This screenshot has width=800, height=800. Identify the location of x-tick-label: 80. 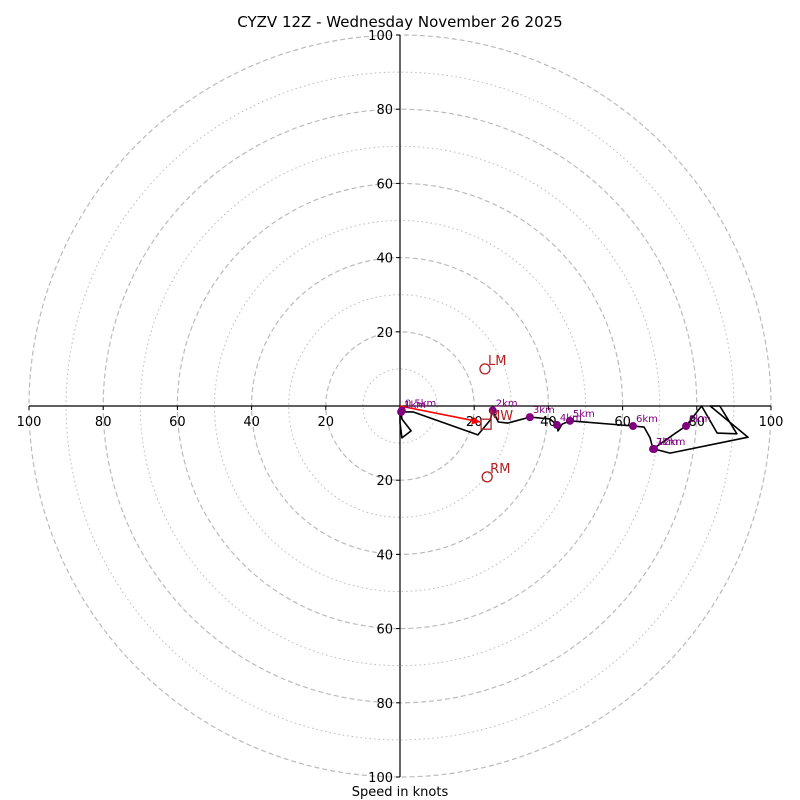
(103, 422).